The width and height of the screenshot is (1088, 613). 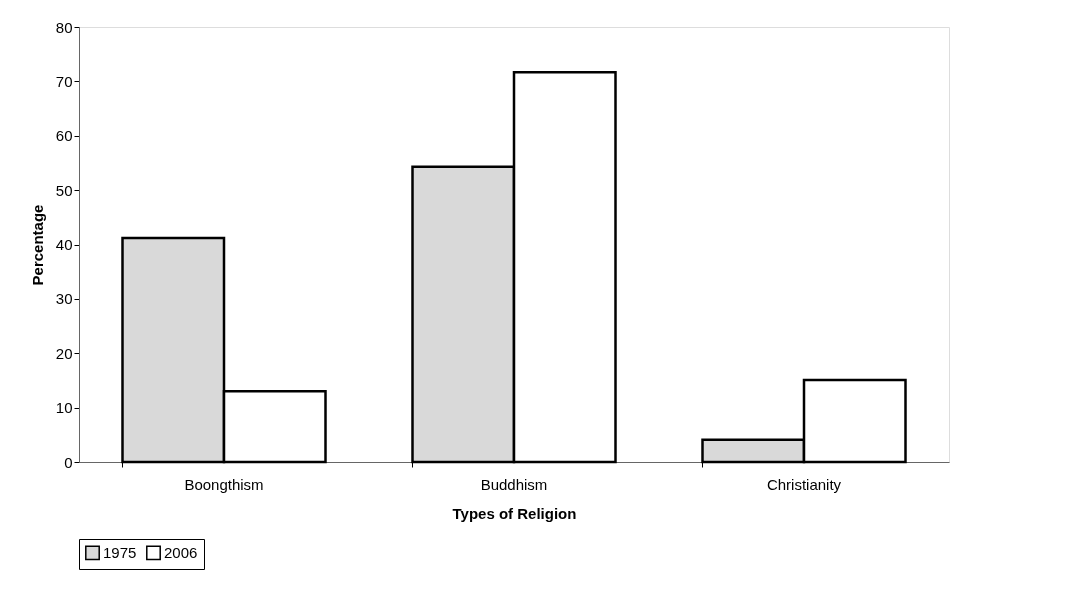 I want to click on x-tick-label: Boongthism, so click(x=224, y=484).